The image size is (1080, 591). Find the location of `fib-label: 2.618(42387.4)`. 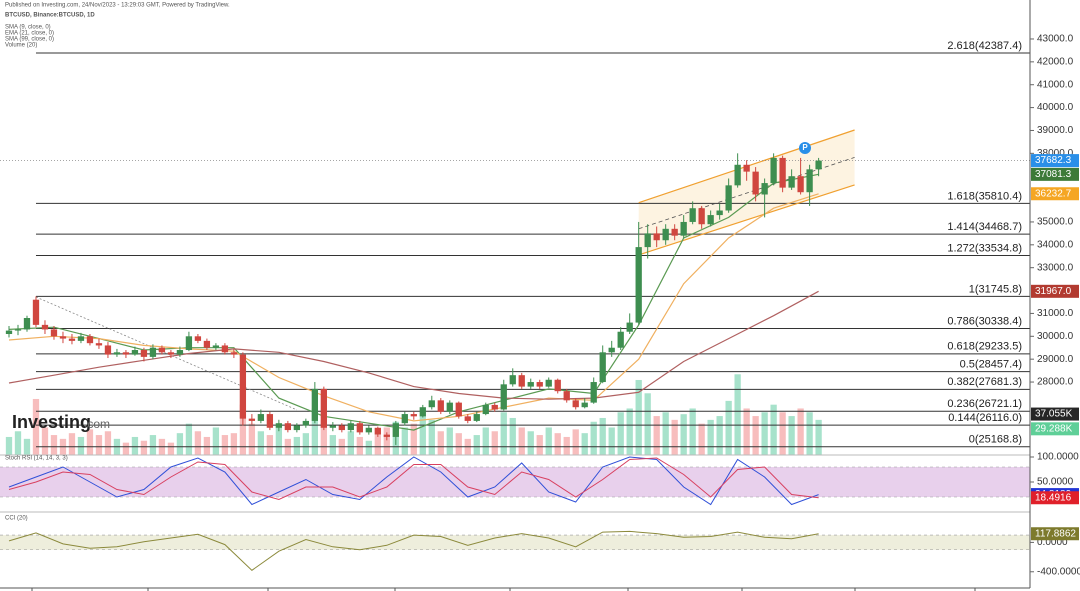

fib-label: 2.618(42387.4) is located at coordinates (984, 46).